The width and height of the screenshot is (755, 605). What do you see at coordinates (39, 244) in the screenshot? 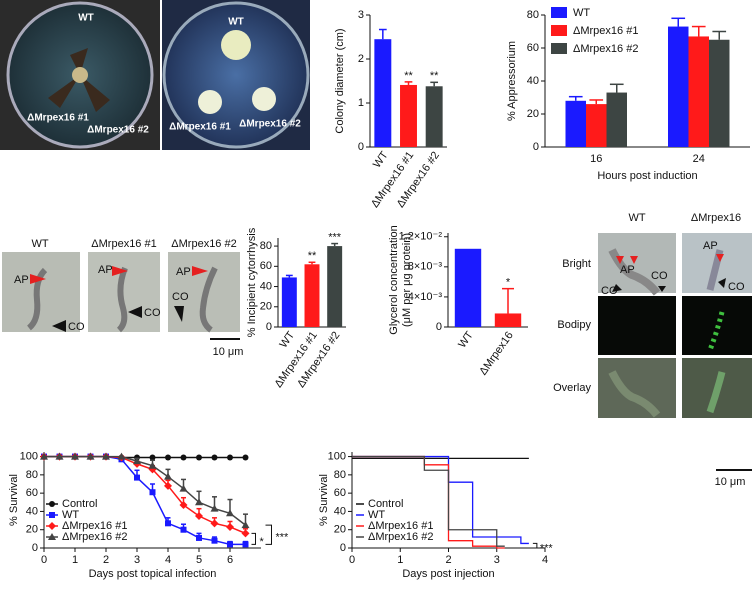
I see `micrograph-label: WT` at bounding box center [39, 244].